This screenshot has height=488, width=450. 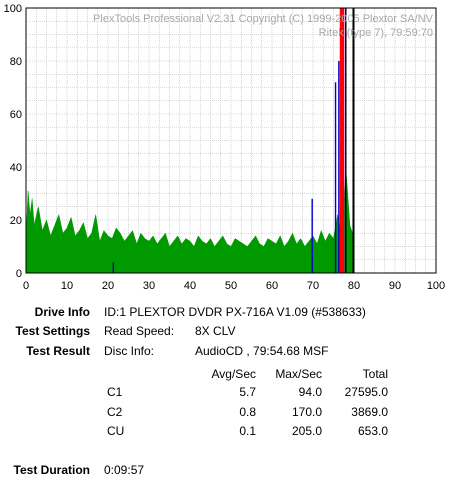 What do you see at coordinates (313, 286) in the screenshot?
I see `x-tick-label: 70` at bounding box center [313, 286].